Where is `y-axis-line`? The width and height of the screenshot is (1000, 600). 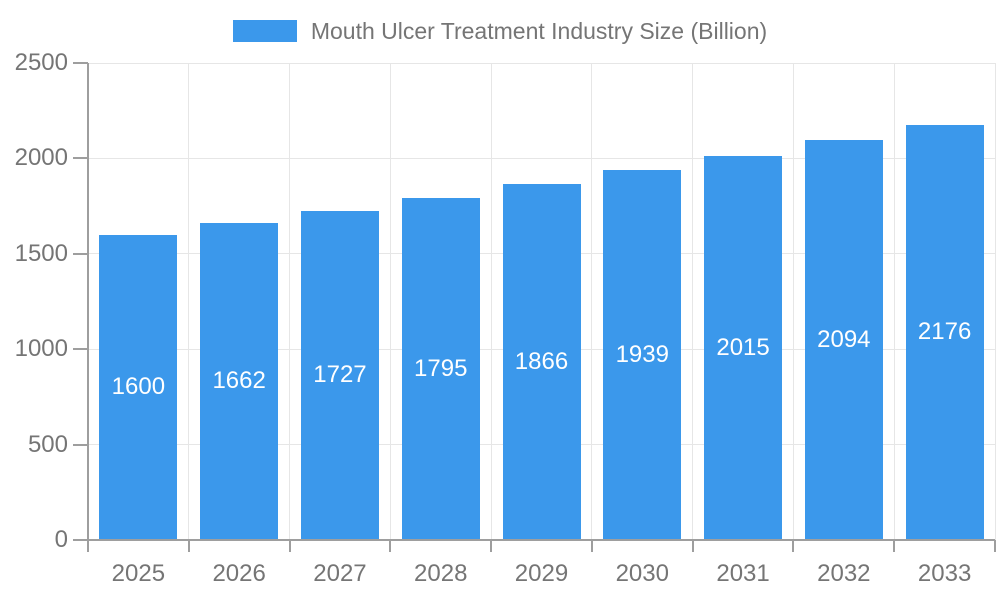 y-axis-line is located at coordinates (88, 307).